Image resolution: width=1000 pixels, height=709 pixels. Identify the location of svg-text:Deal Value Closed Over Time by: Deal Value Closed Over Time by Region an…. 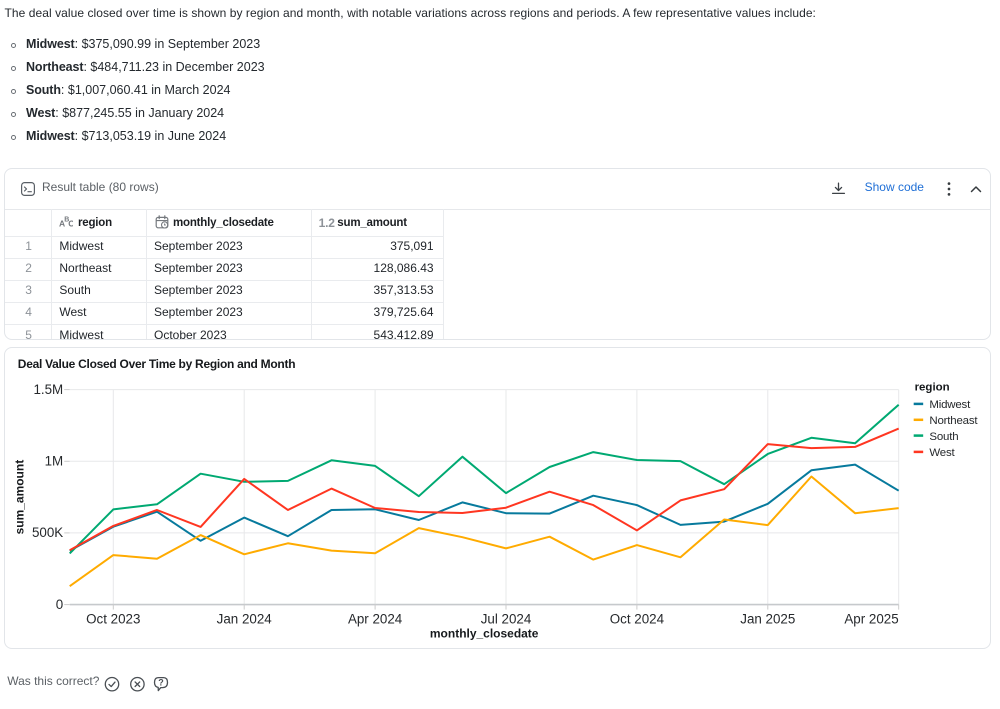
(156, 364).